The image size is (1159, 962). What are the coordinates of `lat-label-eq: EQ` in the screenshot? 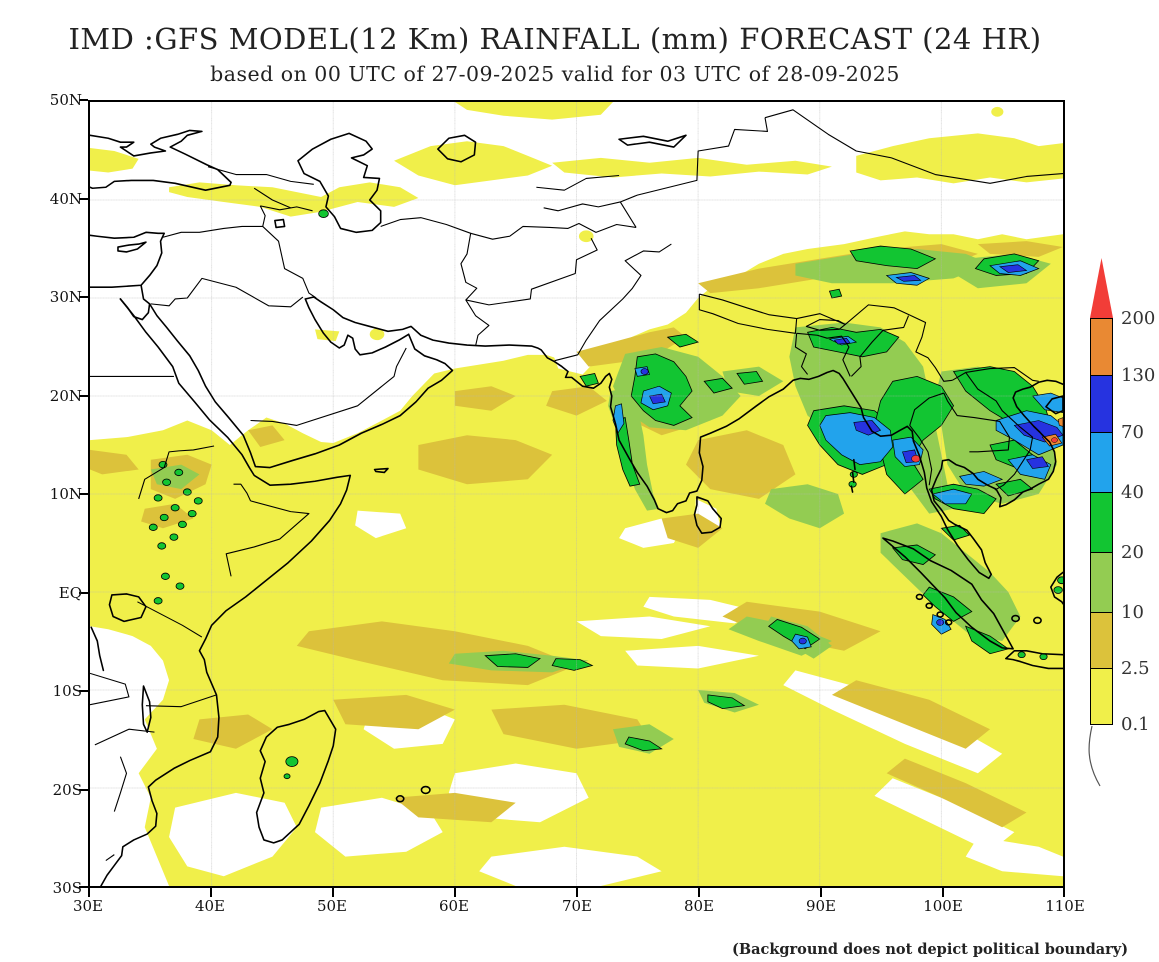 It's located at (70, 593).